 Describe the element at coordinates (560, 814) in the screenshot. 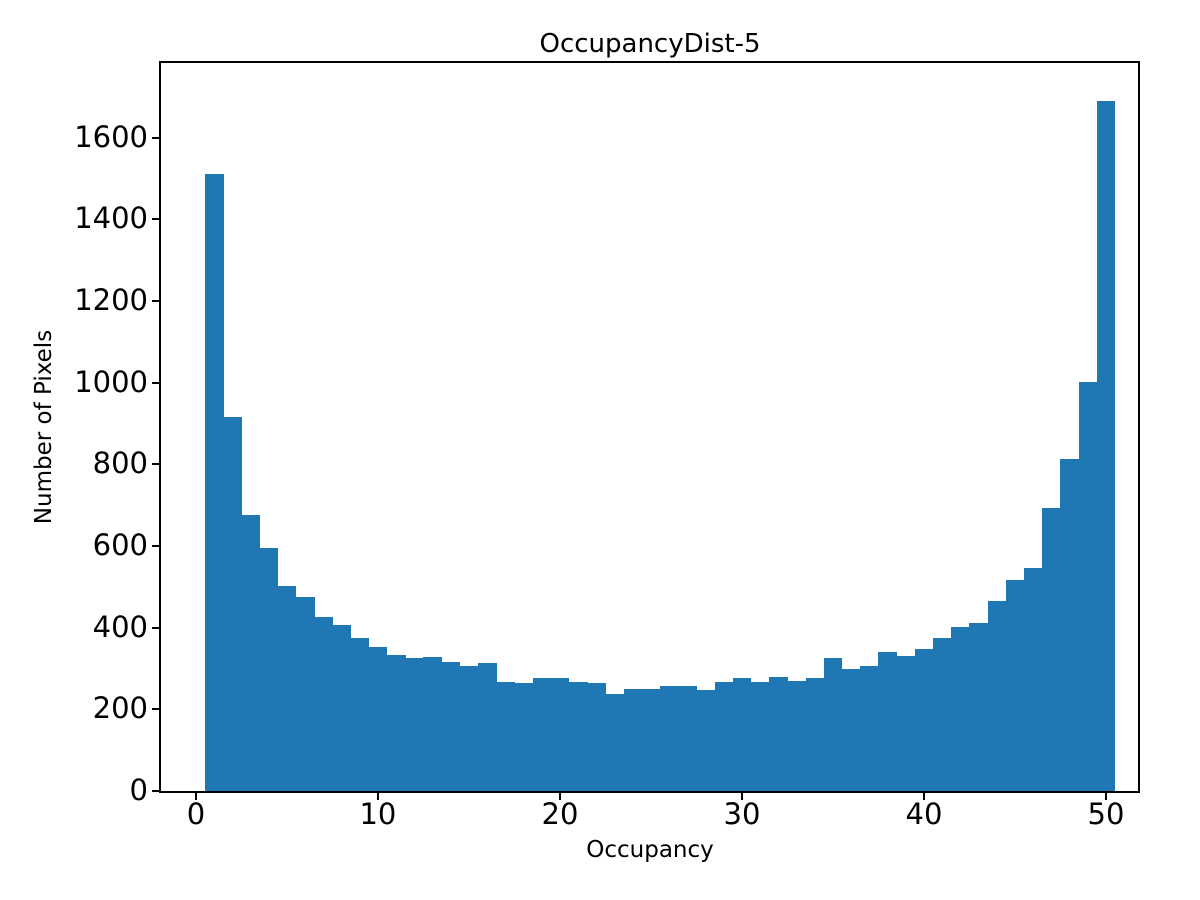

I see `x-tick-label: 20` at that location.